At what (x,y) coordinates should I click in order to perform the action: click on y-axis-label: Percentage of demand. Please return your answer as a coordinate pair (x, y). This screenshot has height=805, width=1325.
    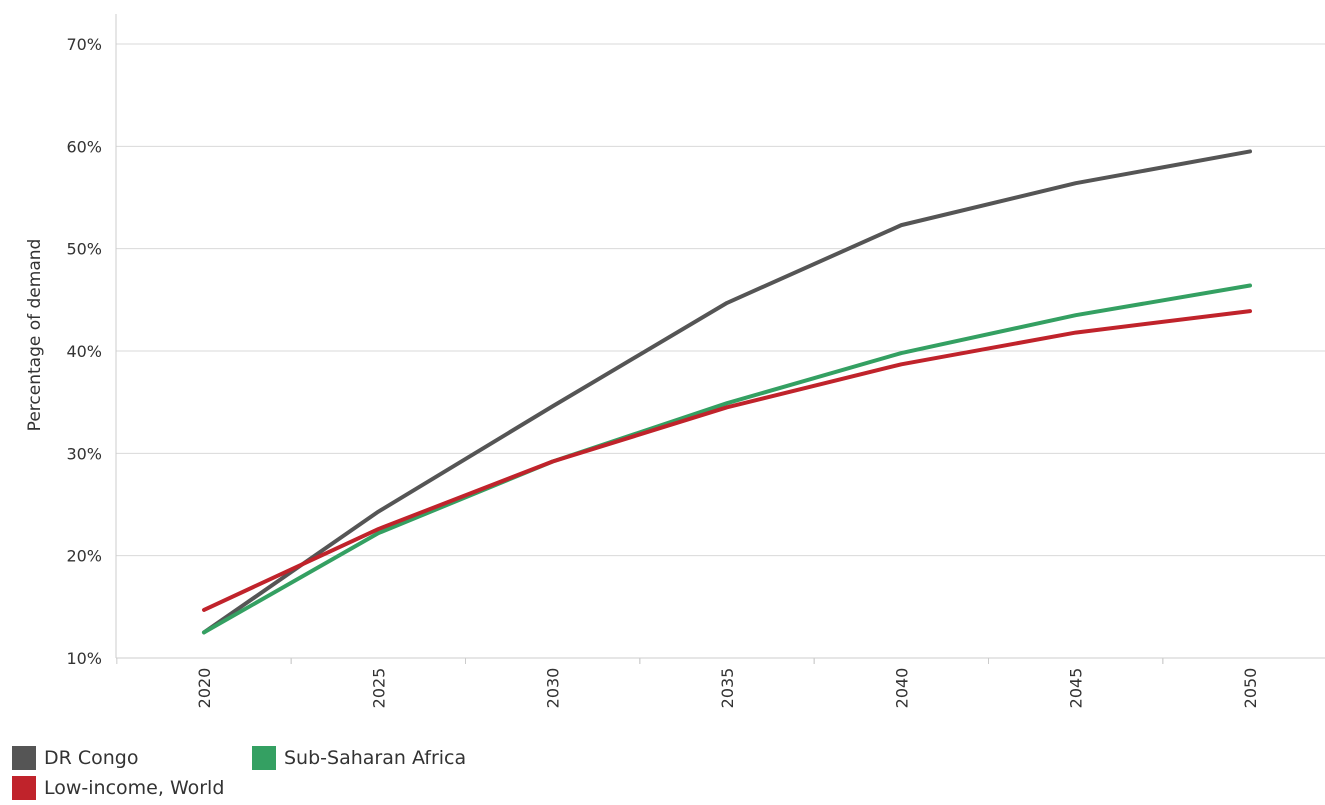
    Looking at the image, I should click on (35, 335).